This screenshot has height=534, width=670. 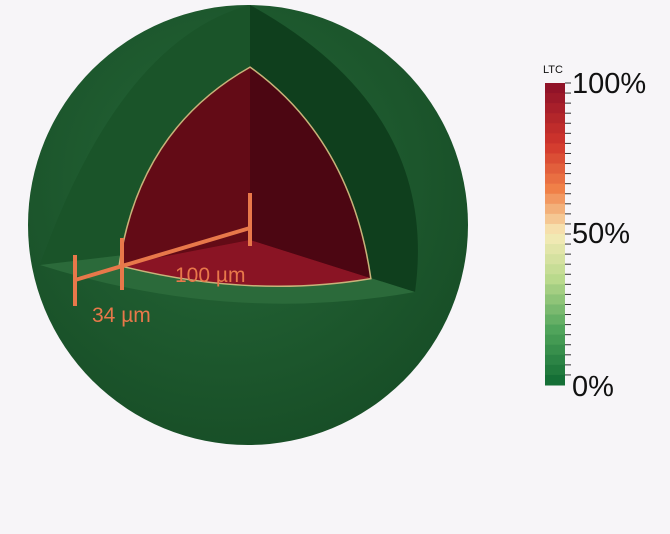 What do you see at coordinates (609, 84) in the screenshot?
I see `colorbar-label: 100%` at bounding box center [609, 84].